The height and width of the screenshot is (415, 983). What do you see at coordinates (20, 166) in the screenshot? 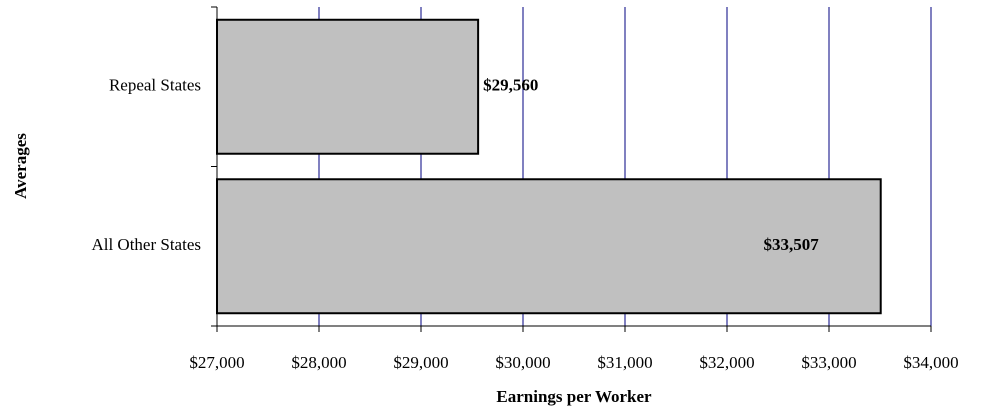
I see `y-axis-title: Averages` at bounding box center [20, 166].